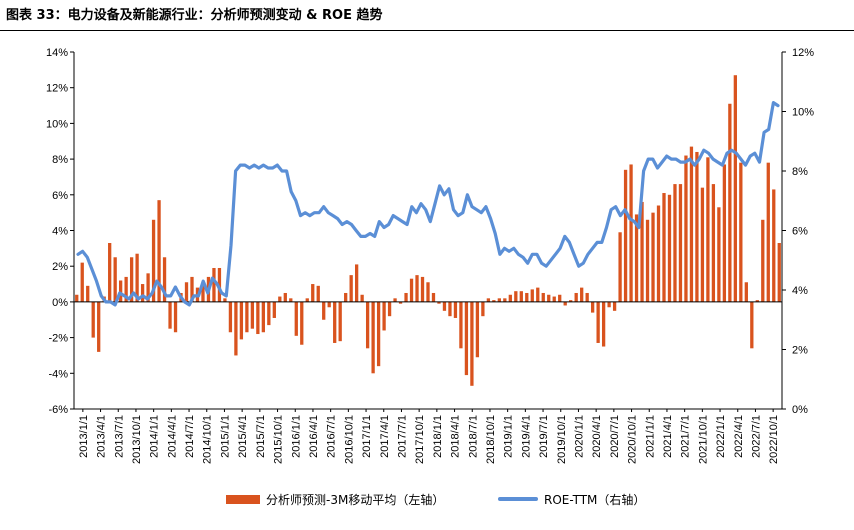  Describe the element at coordinates (57, 124) in the screenshot. I see `left-tick-label: 10%` at that location.